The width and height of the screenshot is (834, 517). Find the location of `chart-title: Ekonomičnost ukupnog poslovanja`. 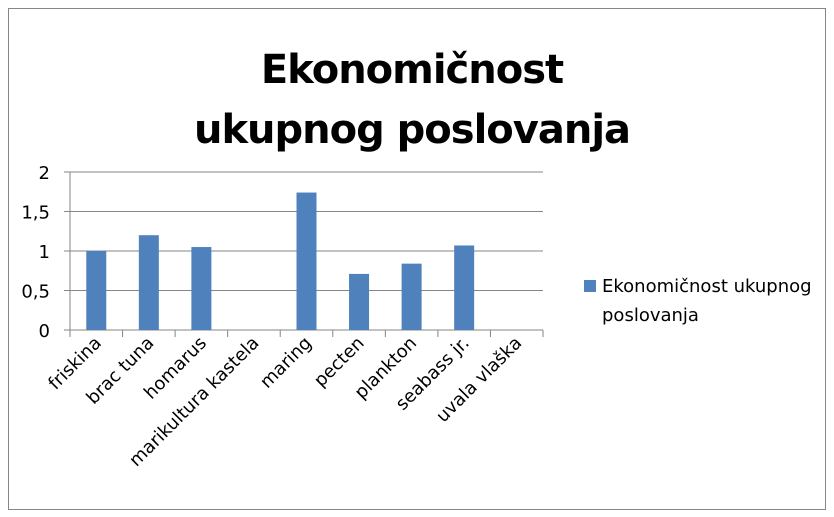

chart-title: Ekonomičnost ukupnog poslovanja is located at coordinates (412, 100).